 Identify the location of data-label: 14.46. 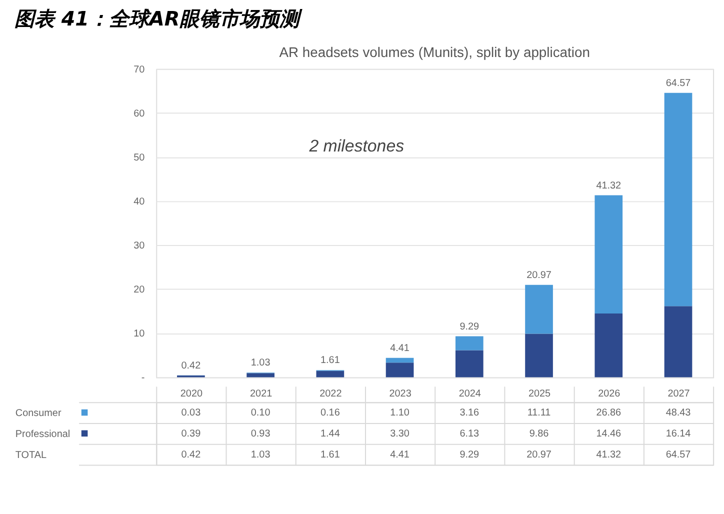
(609, 434).